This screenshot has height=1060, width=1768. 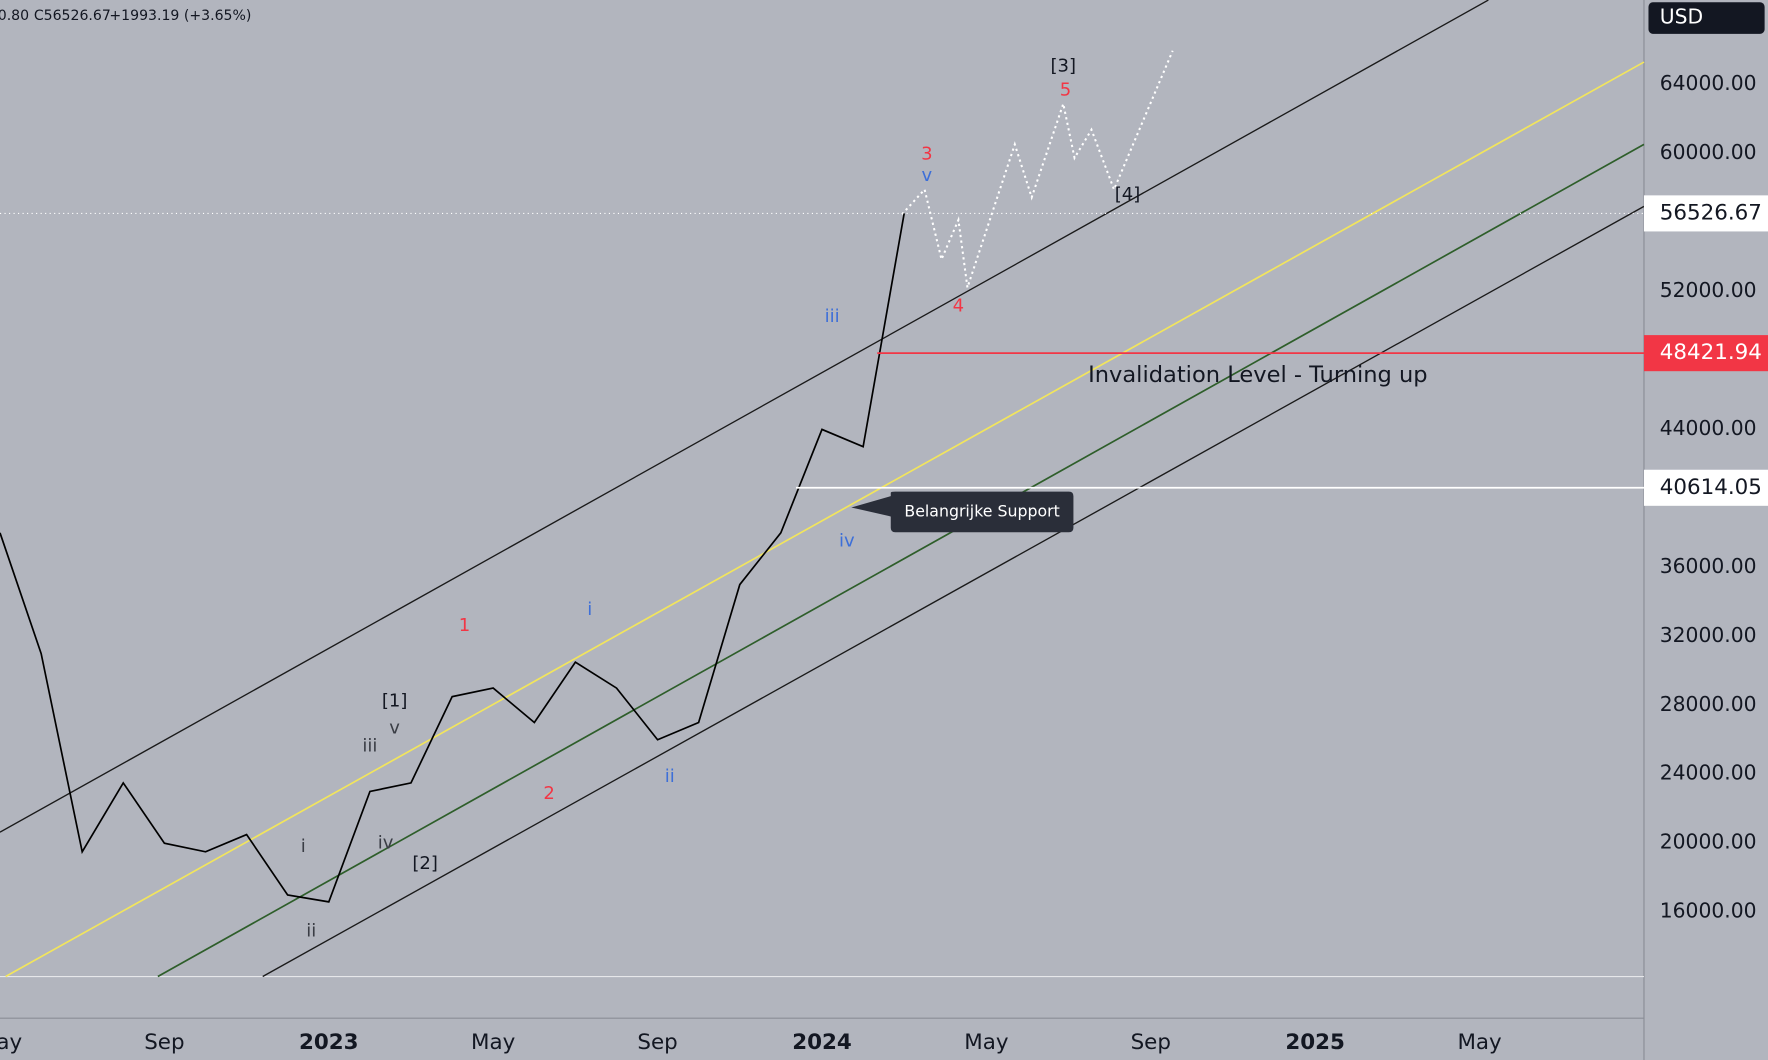 I want to click on wave-label: [3], so click(x=1064, y=66).